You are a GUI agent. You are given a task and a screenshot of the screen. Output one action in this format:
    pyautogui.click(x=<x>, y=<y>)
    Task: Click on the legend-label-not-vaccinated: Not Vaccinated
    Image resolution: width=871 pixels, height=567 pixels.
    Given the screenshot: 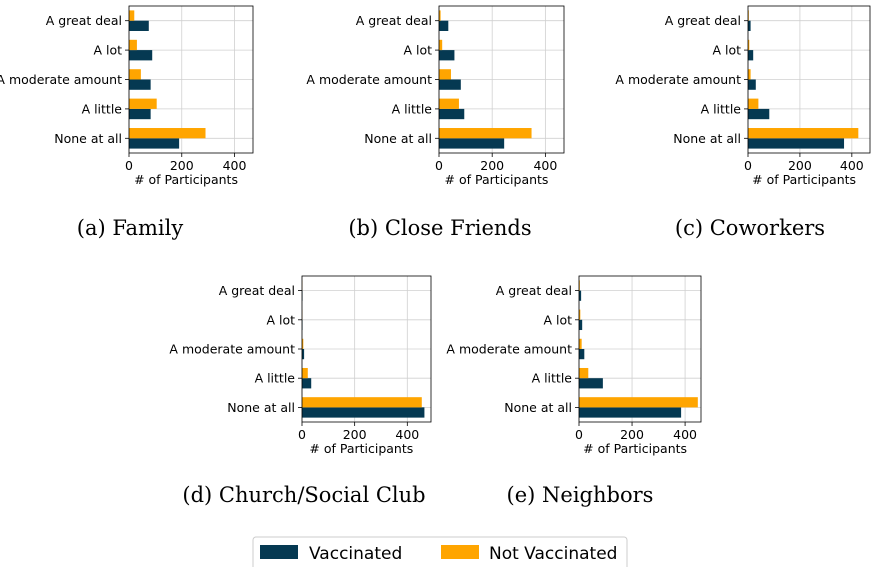 What is the action you would take?
    pyautogui.click(x=553, y=554)
    